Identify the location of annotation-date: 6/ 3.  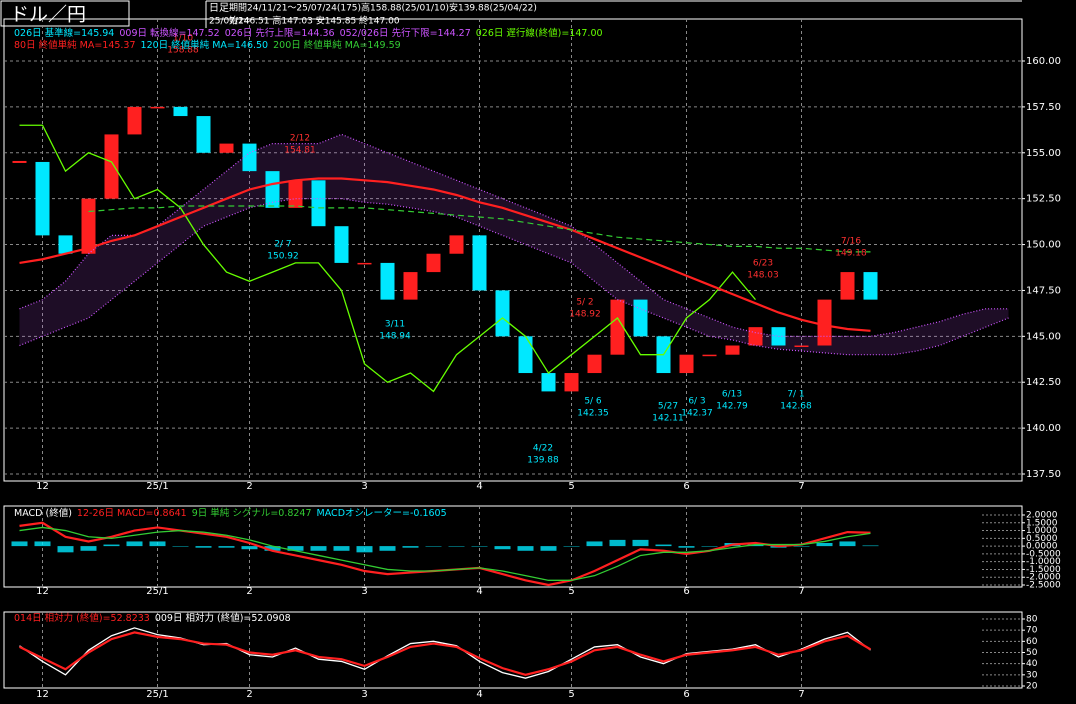
(696, 402).